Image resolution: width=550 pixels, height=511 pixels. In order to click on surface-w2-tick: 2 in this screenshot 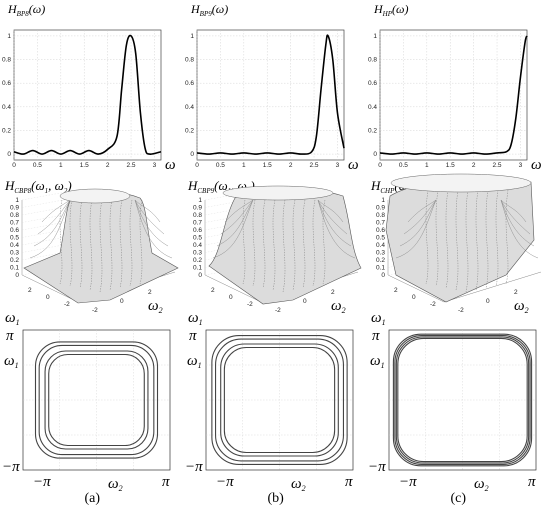, I will do `click(150, 292)`.